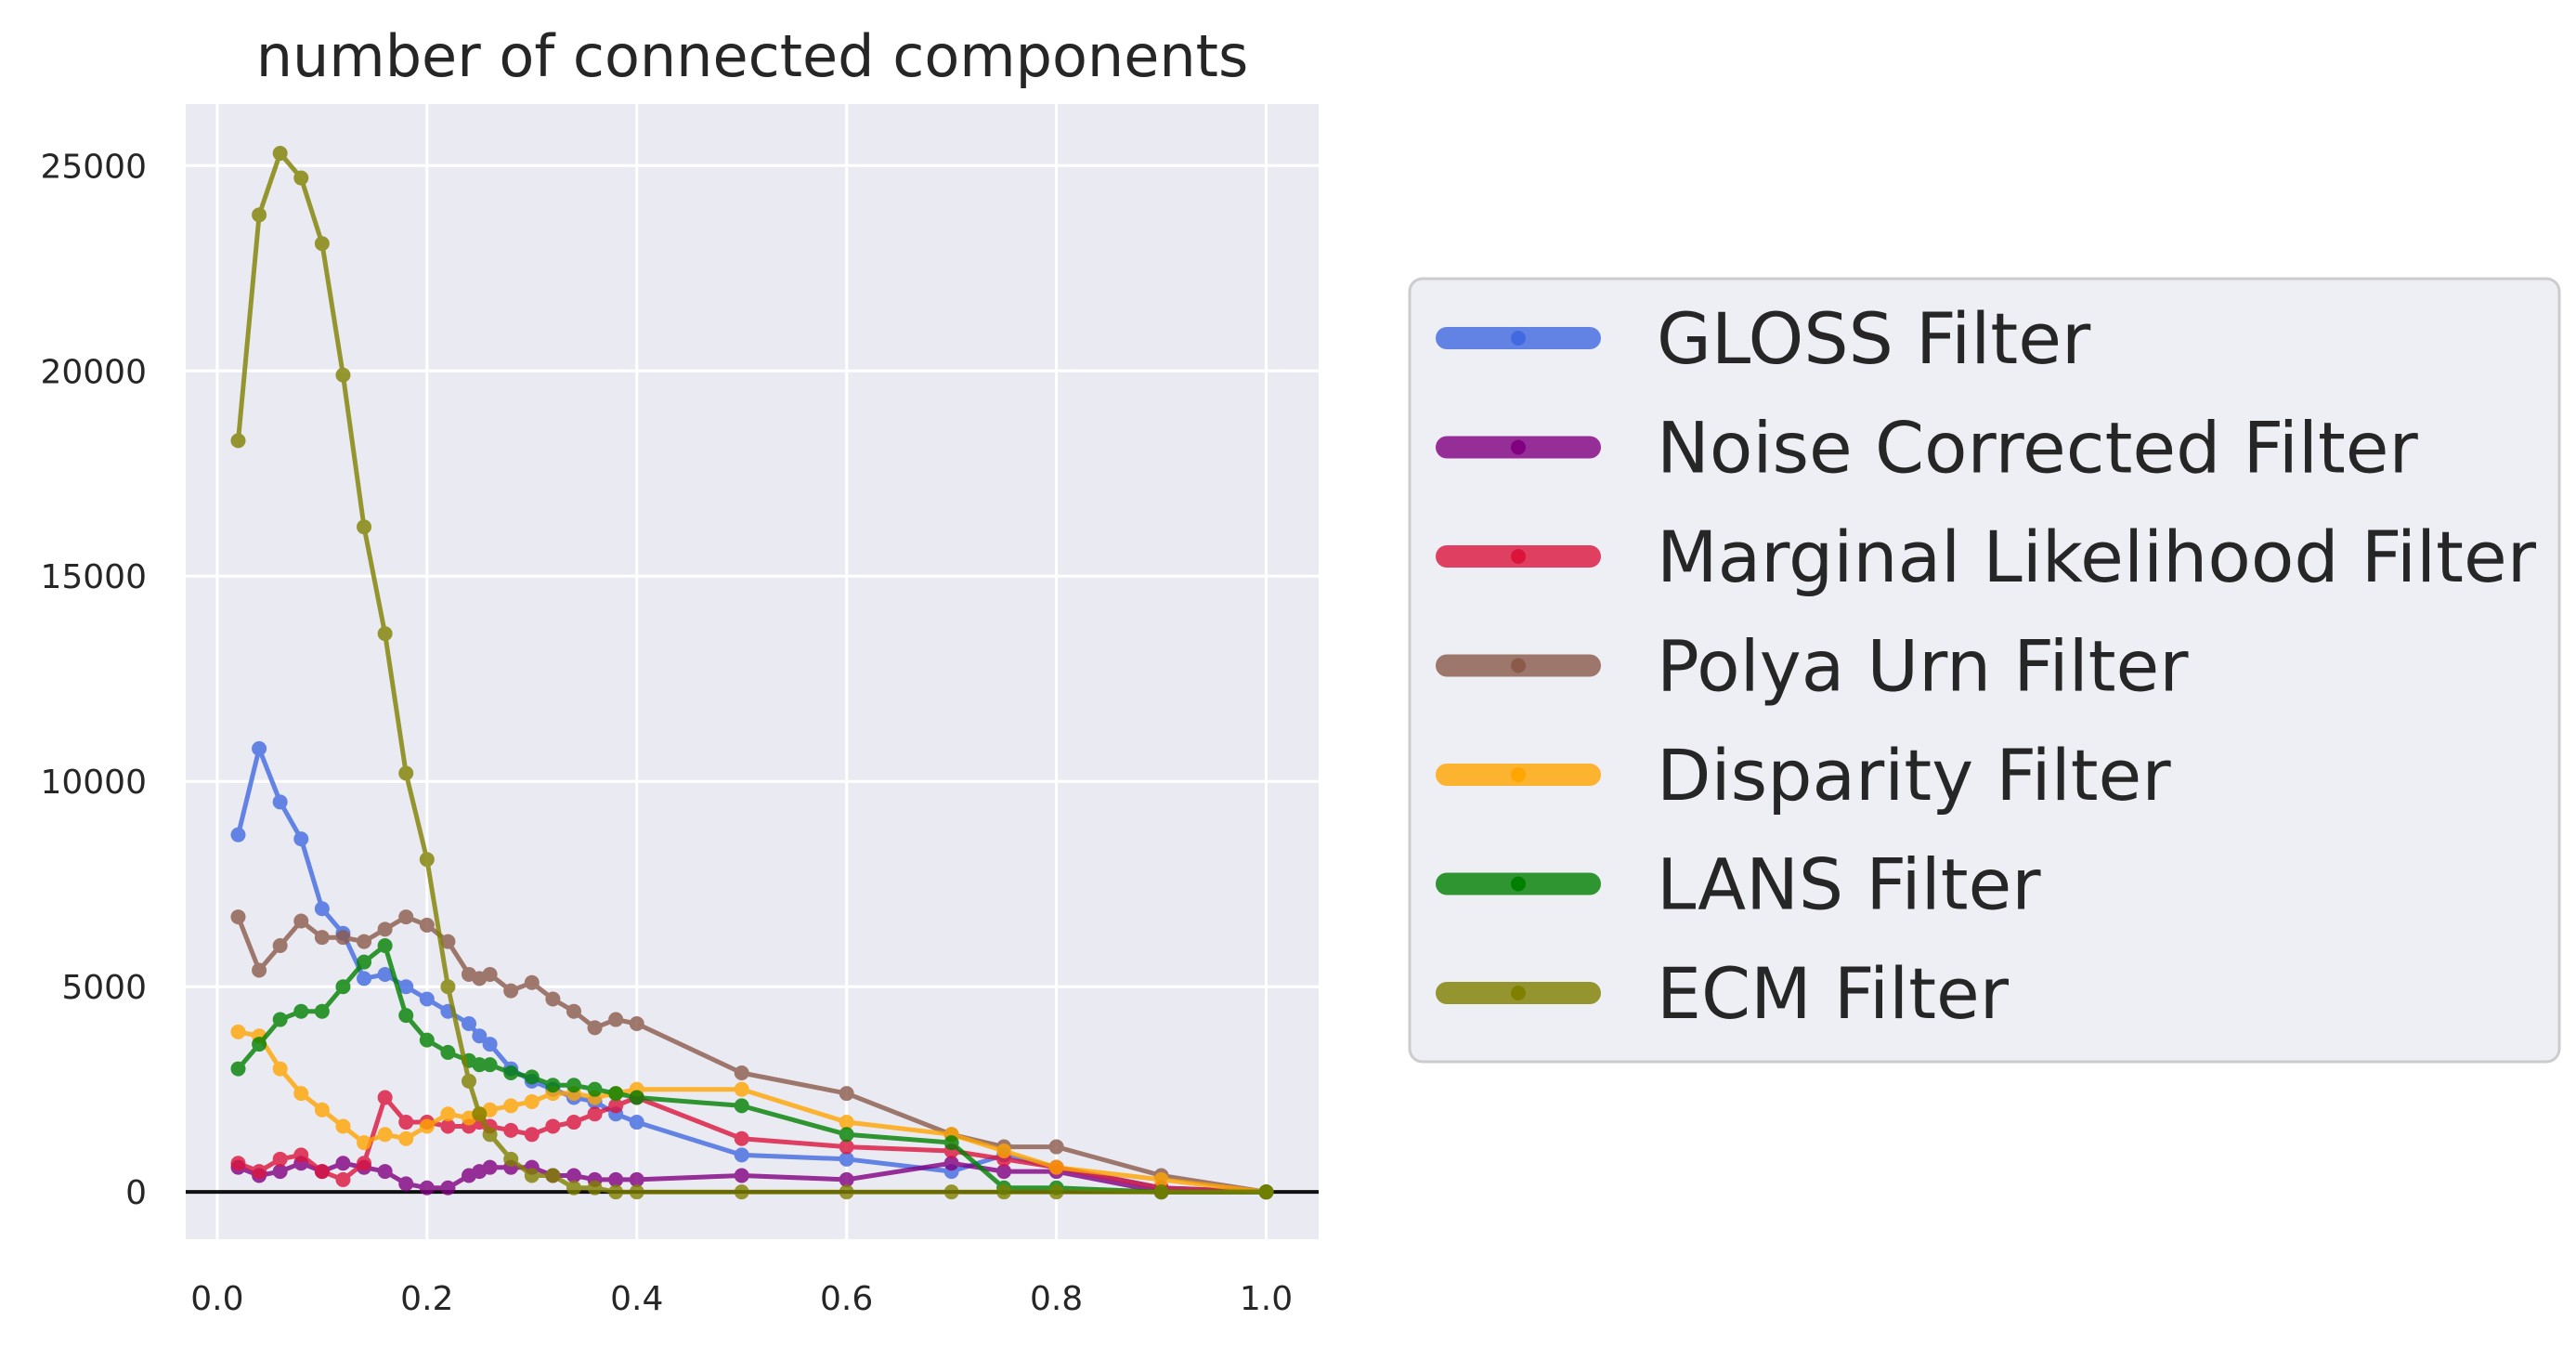 This screenshot has width=2576, height=1346. Describe the element at coordinates (752, 1178) in the screenshot. I see `series-noise-corrected-filter` at that location.